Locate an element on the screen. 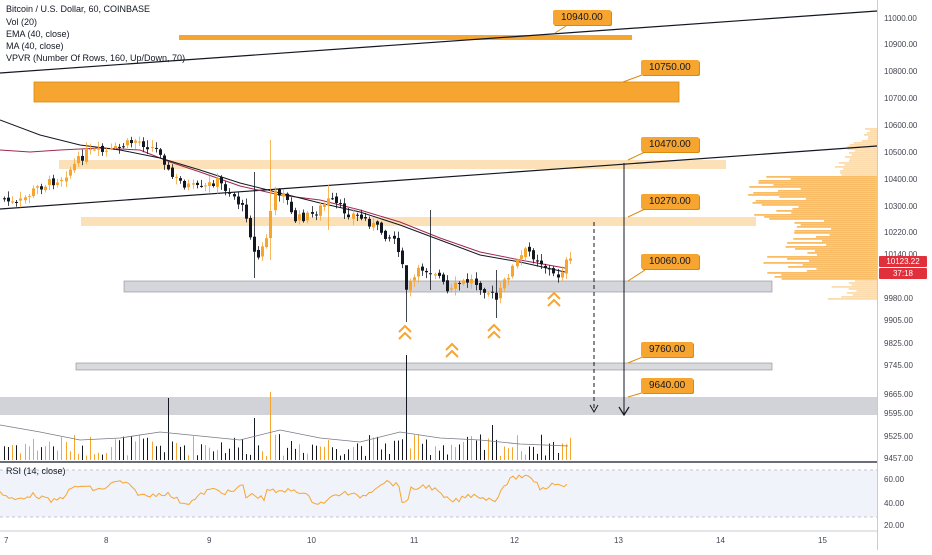 Image resolution: width=932 pixels, height=555 pixels. trendline-upper is located at coordinates (439, 42).